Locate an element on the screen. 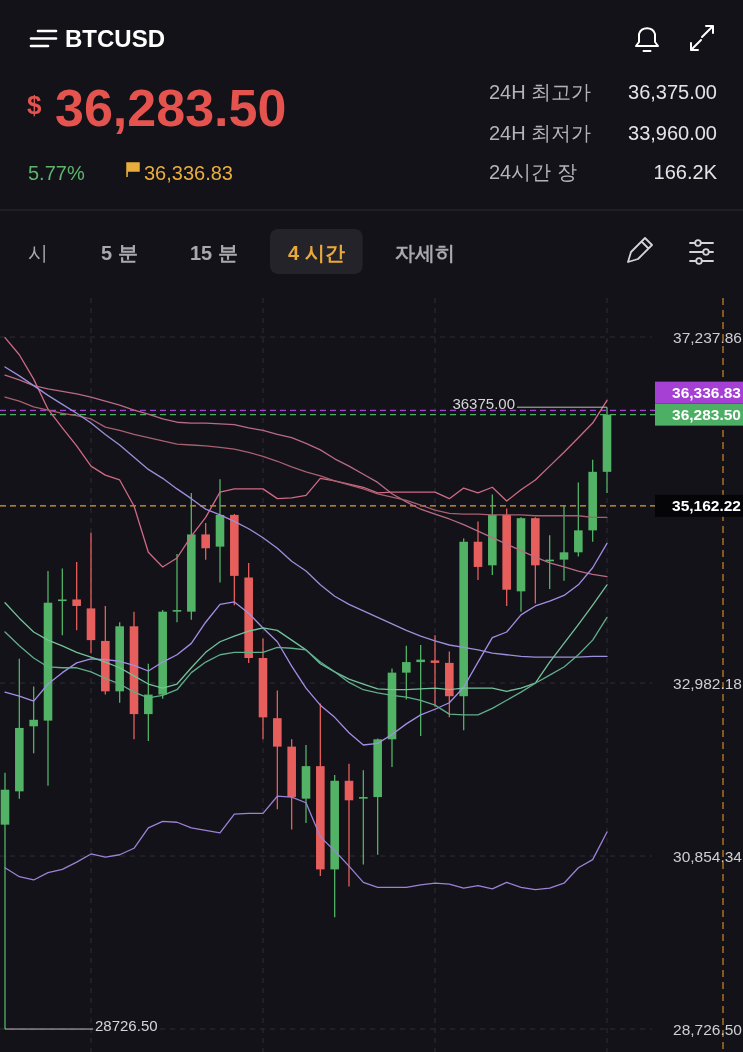 The width and height of the screenshot is (743, 1052). y-tick-label: 28,726.50 is located at coordinates (707, 1029).